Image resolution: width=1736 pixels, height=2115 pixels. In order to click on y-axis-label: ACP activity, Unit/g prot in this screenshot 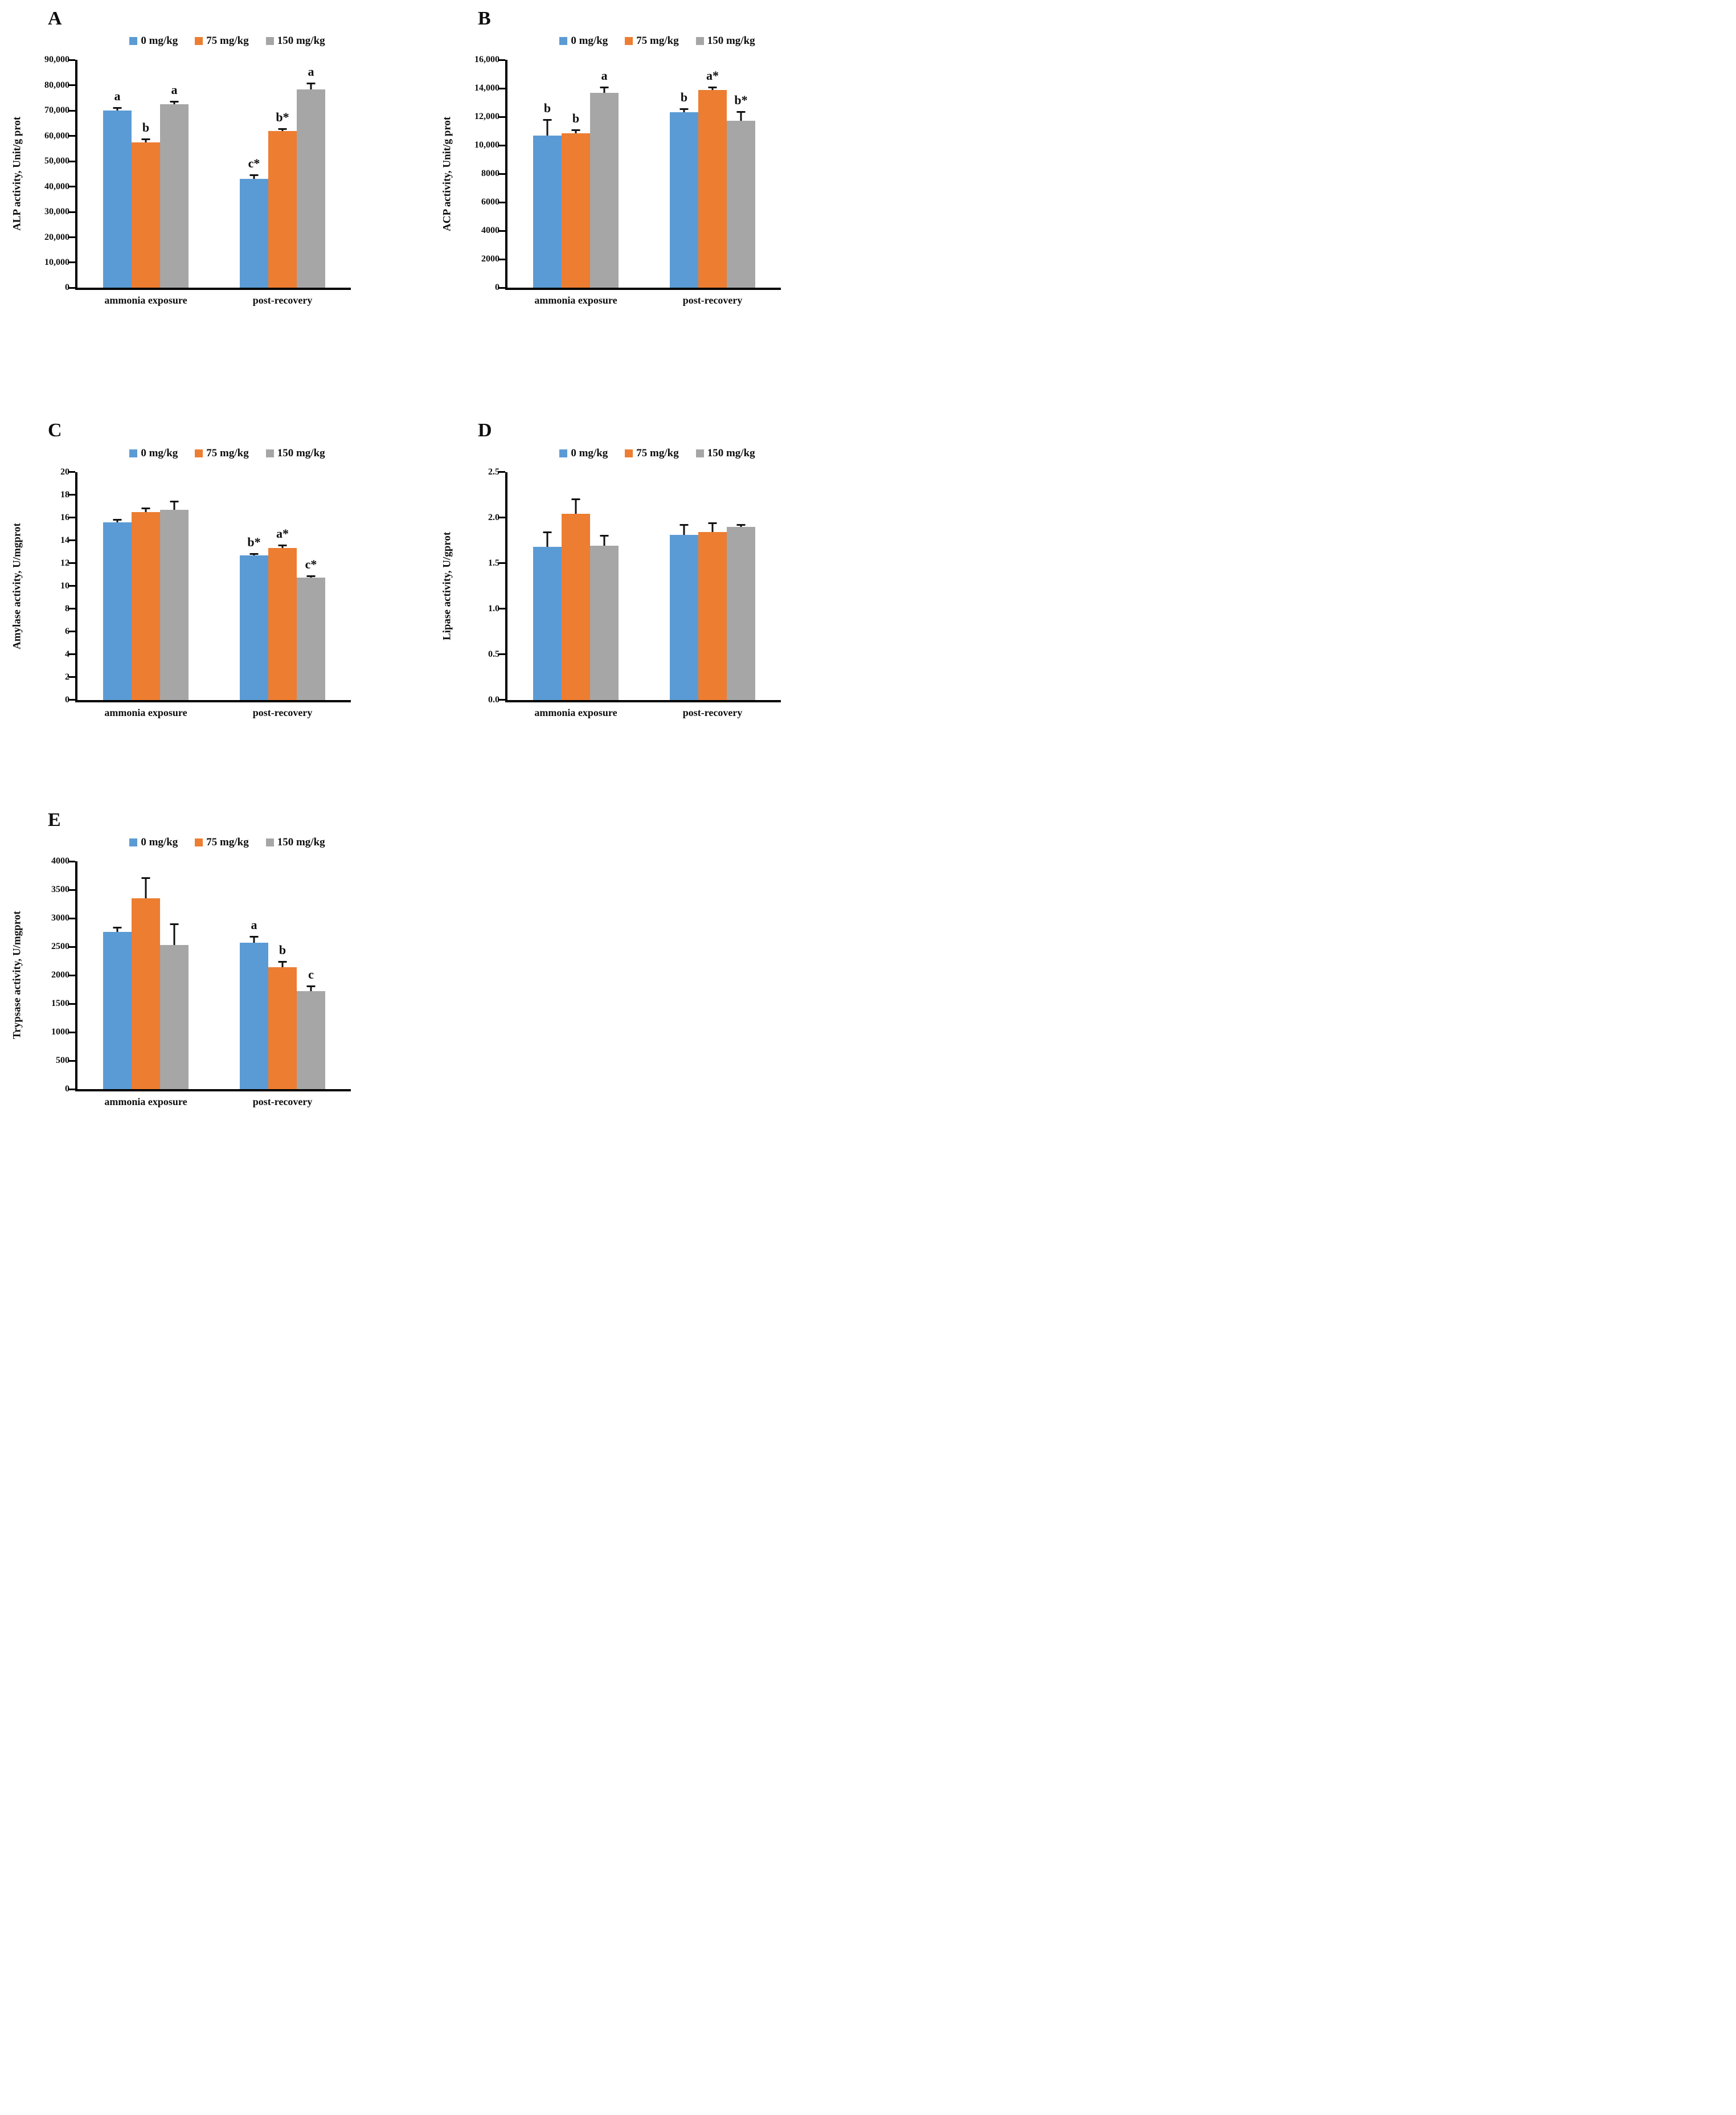, I will do `click(447, 174)`.